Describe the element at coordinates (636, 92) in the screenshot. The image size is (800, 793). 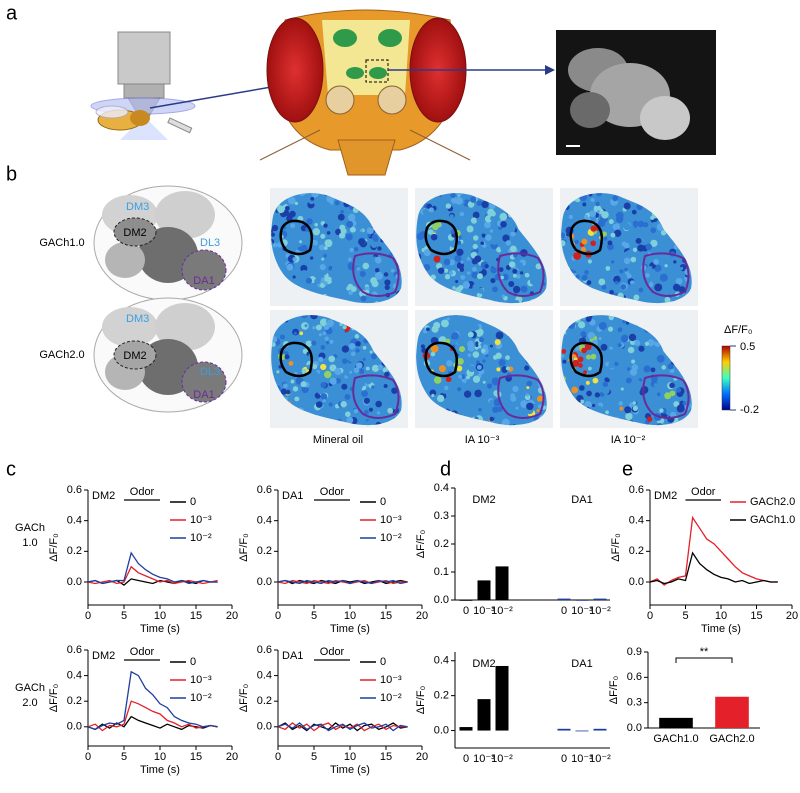
I see `calcium-image` at that location.